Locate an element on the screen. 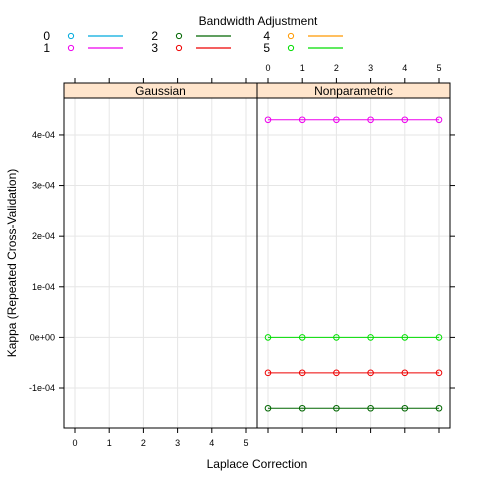 The image size is (480, 480). y-axis-label: Kappa (Repeated Cross-Validation) is located at coordinates (12, 263).